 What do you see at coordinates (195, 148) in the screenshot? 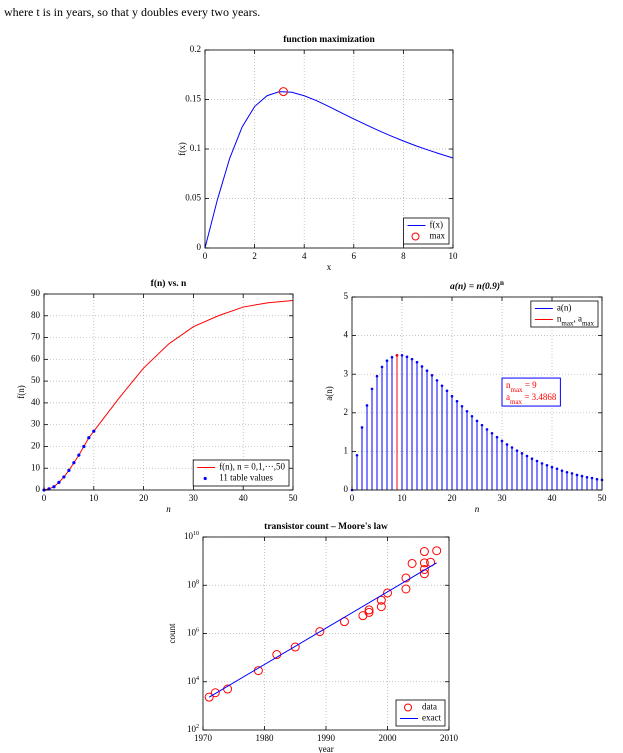
I see `y-tick-label: 0.1` at bounding box center [195, 148].